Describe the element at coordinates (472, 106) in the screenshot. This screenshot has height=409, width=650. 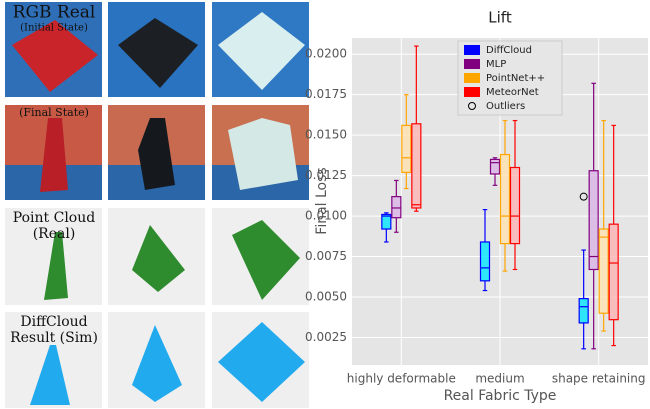
I see `legend-outlier` at that location.